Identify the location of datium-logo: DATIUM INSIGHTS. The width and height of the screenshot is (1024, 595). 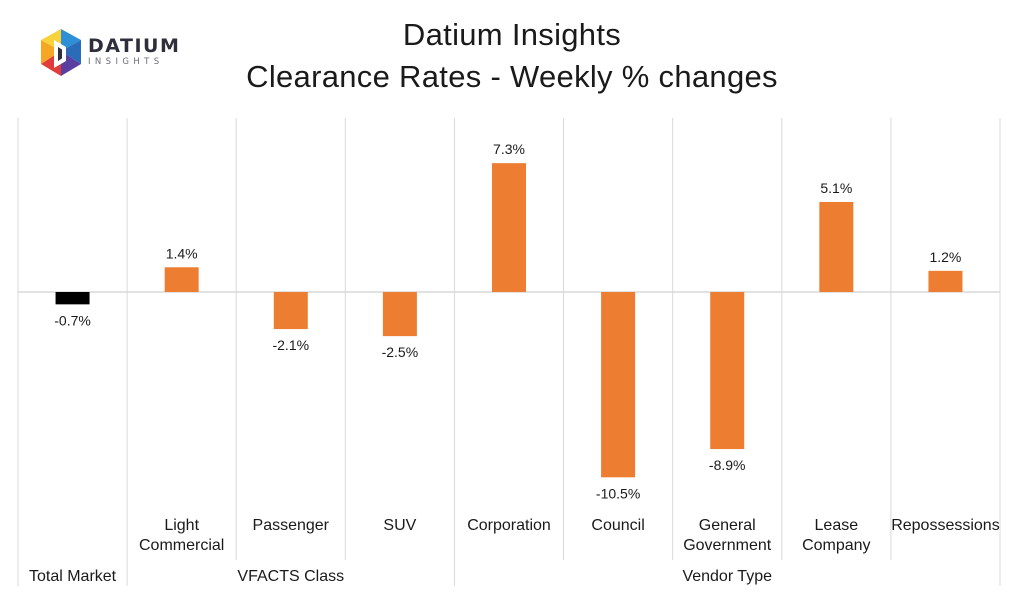
(116, 54).